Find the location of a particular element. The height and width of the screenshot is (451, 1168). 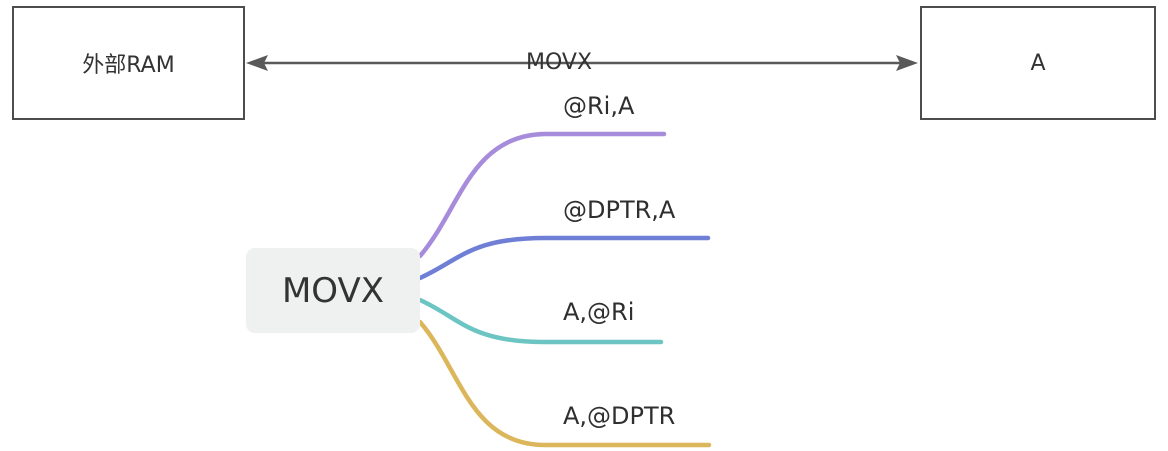

branch-label-1: @Ri,A is located at coordinates (599, 106).